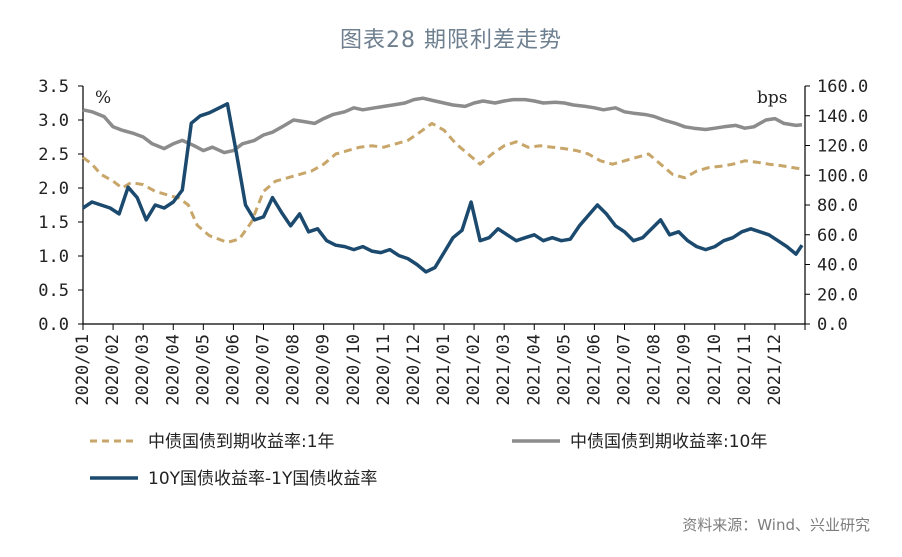 This screenshot has width=902, height=557. Describe the element at coordinates (384, 370) in the screenshot. I see `x-tick-label: 2020/11` at that location.